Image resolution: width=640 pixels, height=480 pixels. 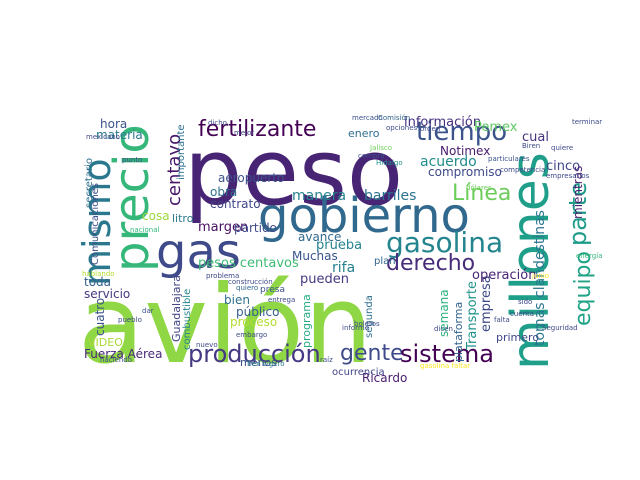 I want to click on word-101: empresarios, so click(x=568, y=176).